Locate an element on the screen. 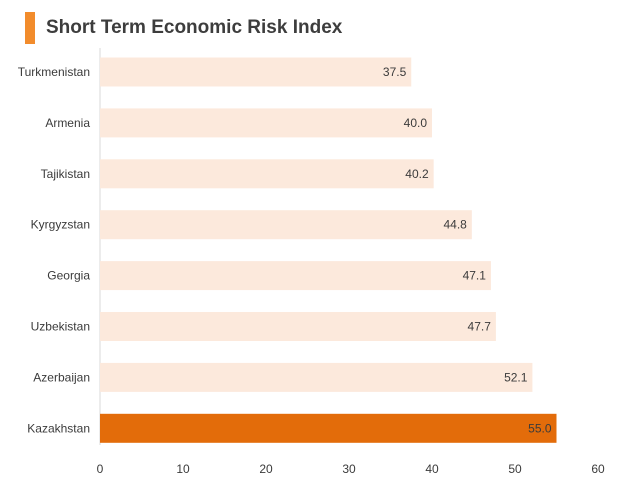 The image size is (622, 490). category-label-uzbekistan: Uzbekistan is located at coordinates (60, 327).